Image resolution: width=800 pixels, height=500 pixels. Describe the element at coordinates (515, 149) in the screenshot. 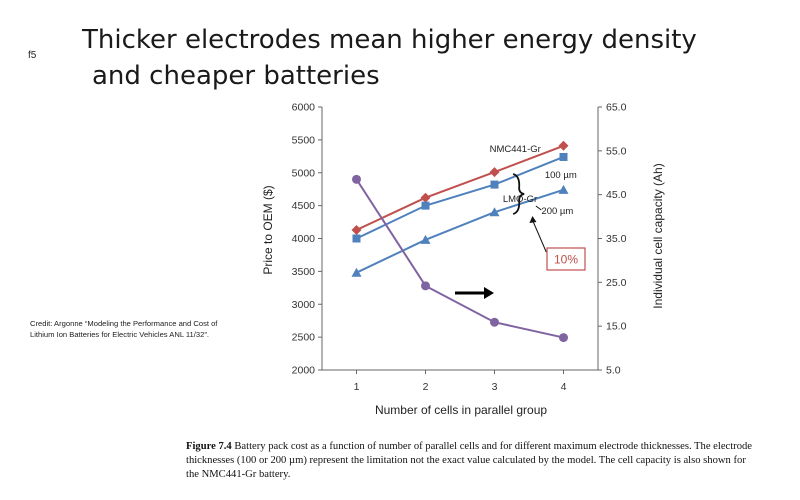

I see `nmc-label: NMC441-Gr` at that location.